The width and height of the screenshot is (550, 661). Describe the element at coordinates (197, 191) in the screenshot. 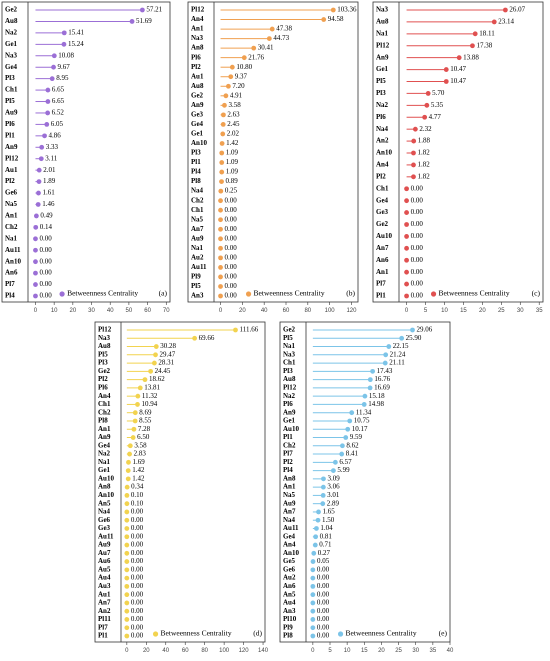

I see `category-label: Na4` at that location.